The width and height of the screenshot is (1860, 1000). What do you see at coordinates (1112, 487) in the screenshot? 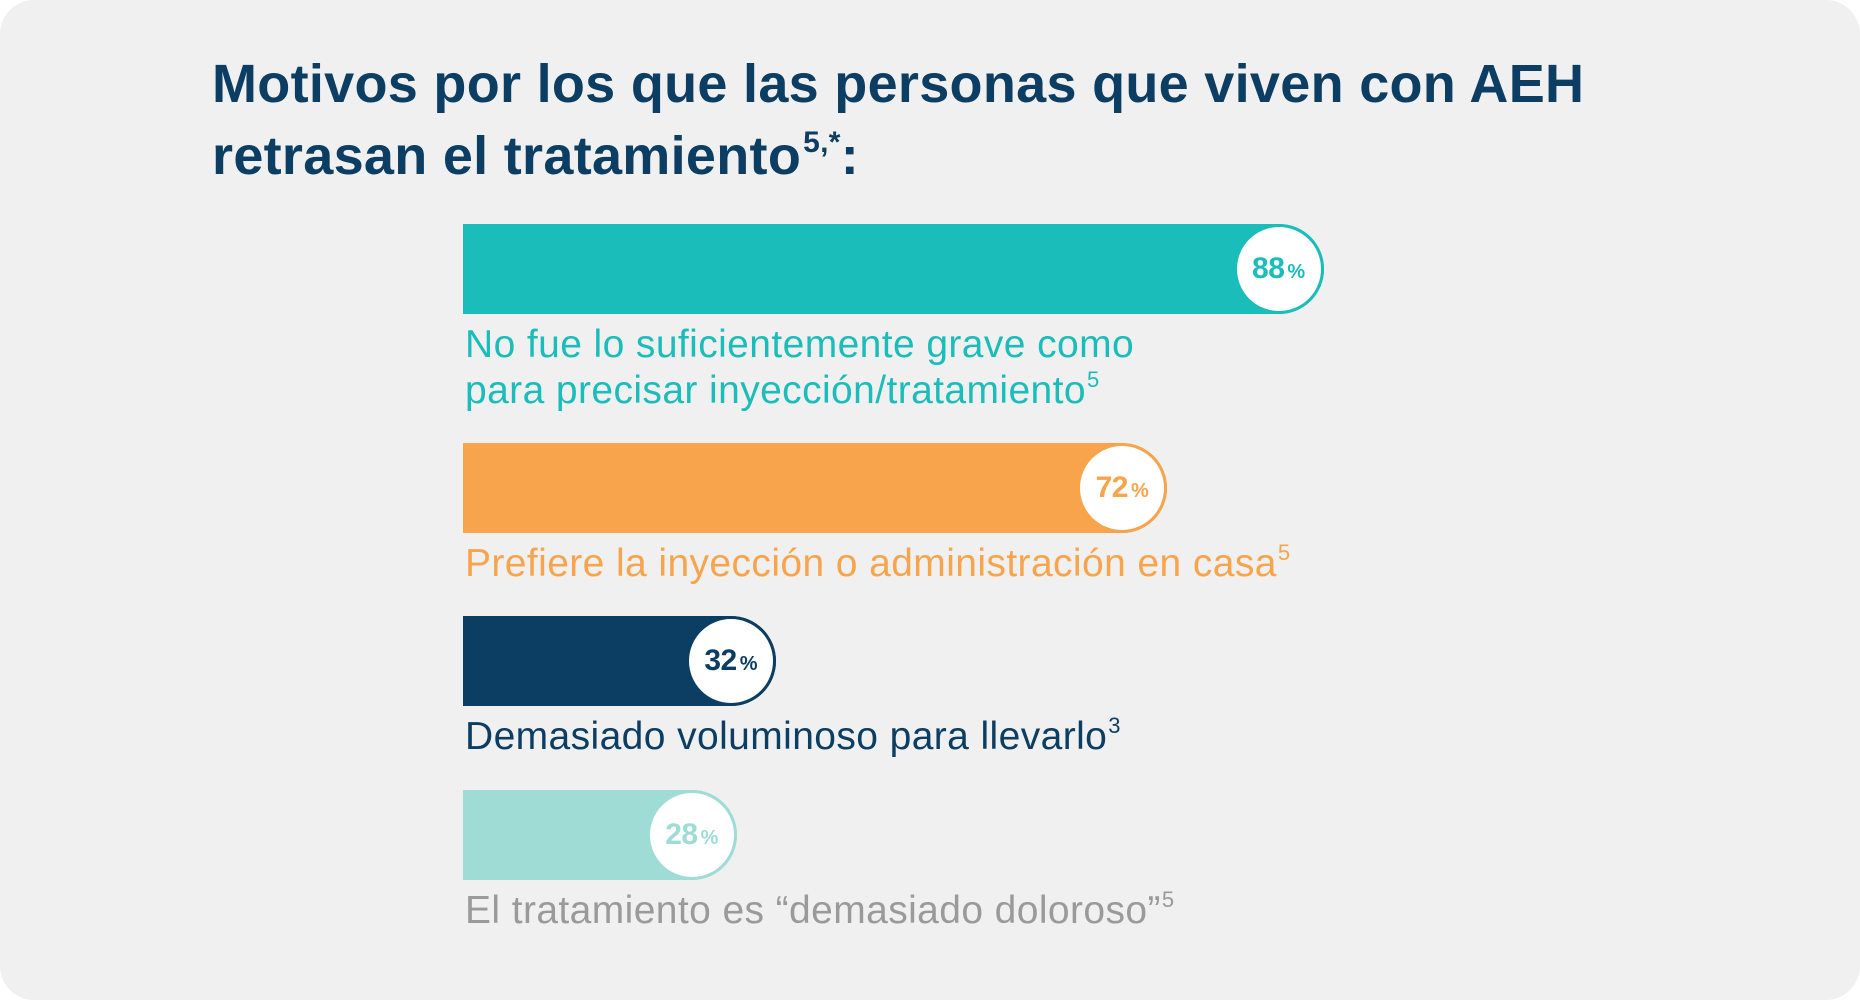
I see `value-label: 72` at bounding box center [1112, 487].